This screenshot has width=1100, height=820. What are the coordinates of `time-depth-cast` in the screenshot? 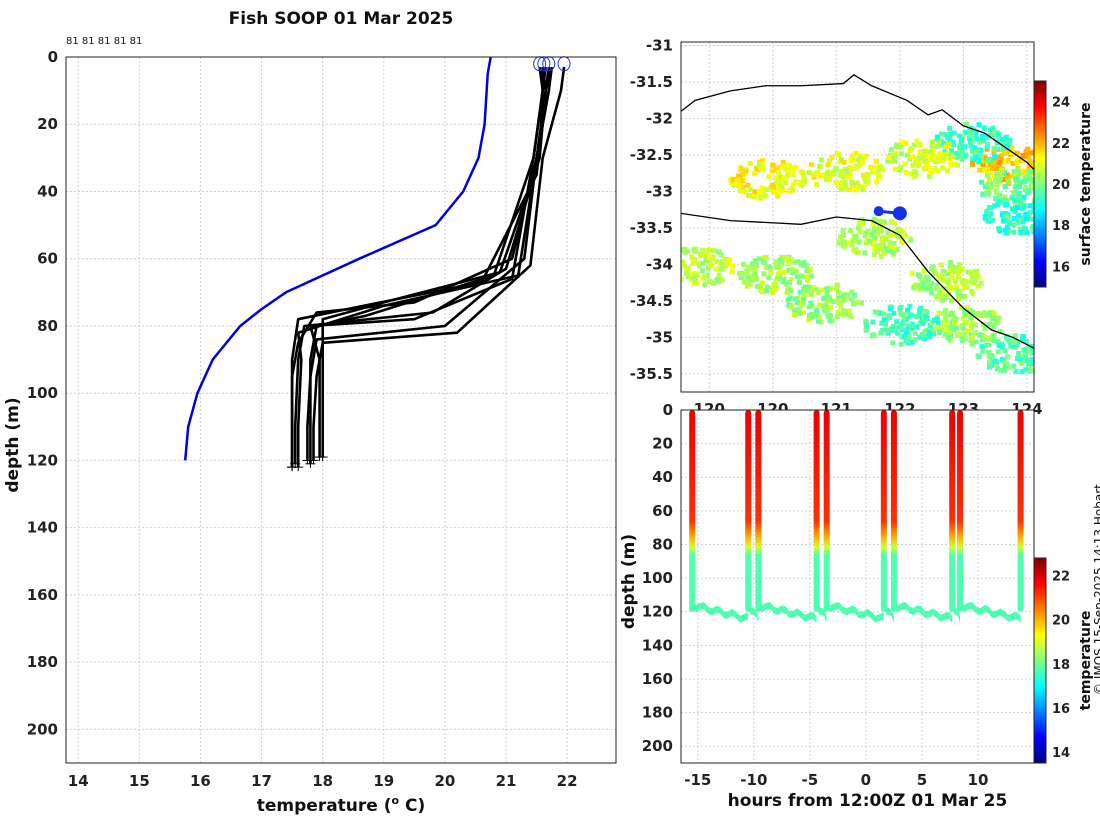 It's located at (748, 511).